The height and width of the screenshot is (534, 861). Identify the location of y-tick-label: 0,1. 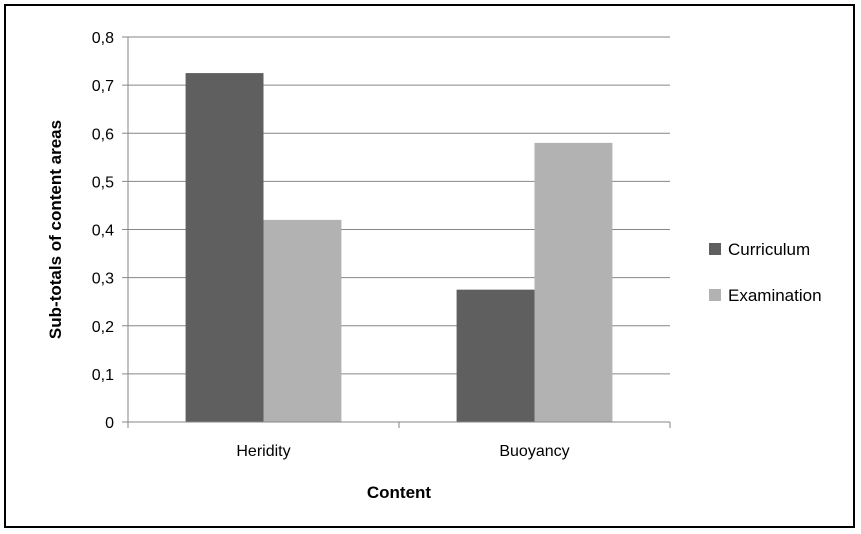
(103, 375).